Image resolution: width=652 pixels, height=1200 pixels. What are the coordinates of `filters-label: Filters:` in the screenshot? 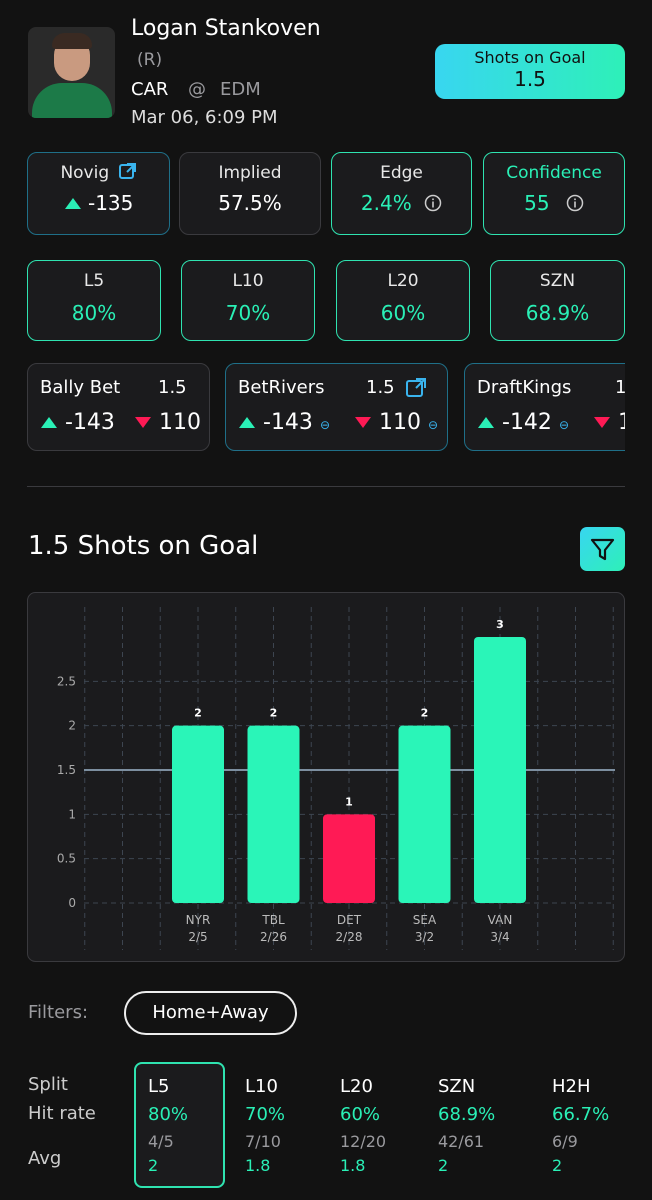 It's located at (58, 1012).